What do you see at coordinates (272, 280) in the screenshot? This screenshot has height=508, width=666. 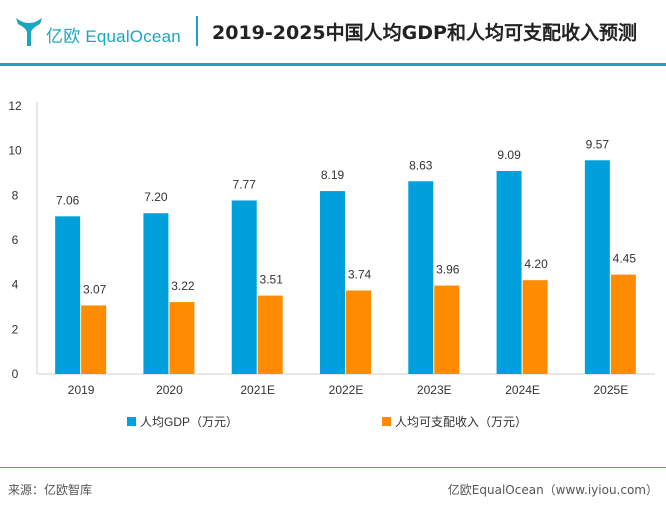 I see `data-label-income: 3.51` at bounding box center [272, 280].